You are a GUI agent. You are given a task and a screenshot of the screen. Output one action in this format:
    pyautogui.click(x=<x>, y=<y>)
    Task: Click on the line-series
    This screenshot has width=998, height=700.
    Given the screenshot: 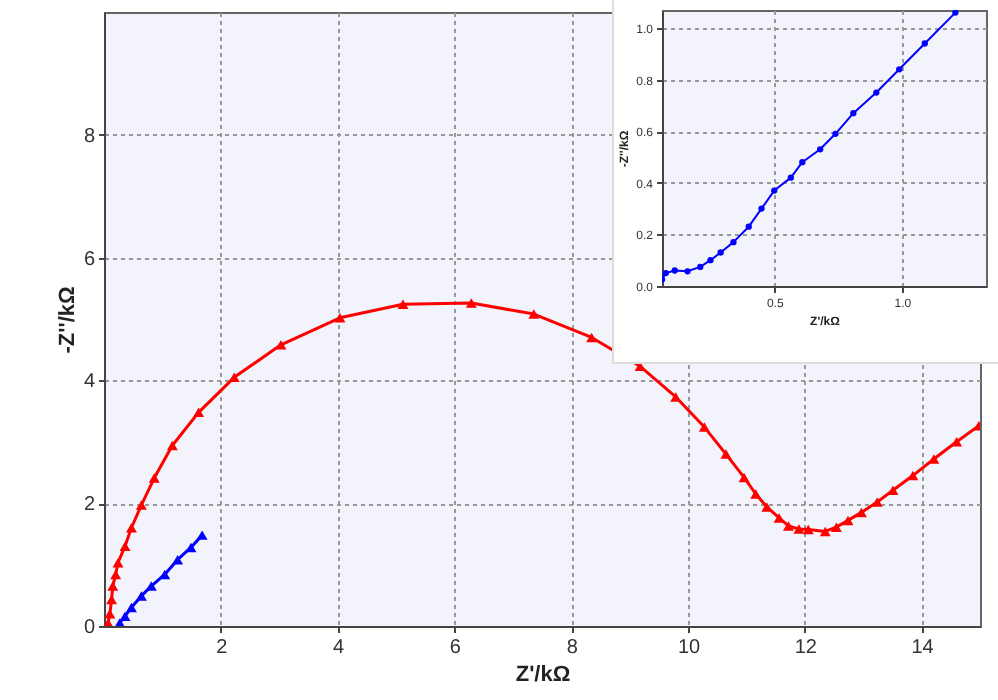 What is the action you would take?
    pyautogui.click(x=810, y=146)
    